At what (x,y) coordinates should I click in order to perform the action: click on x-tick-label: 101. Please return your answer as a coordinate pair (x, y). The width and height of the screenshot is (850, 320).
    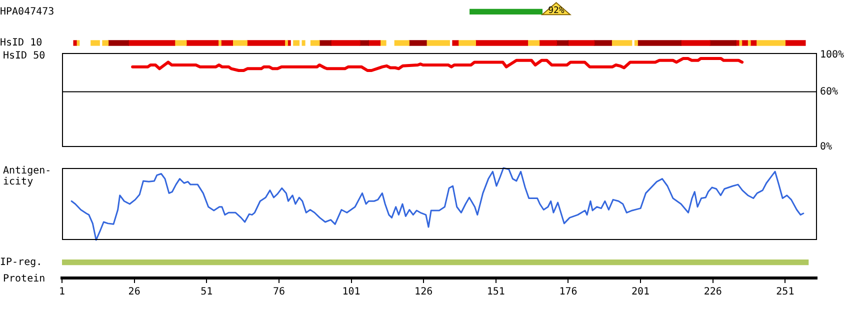
    Looking at the image, I should click on (351, 292).